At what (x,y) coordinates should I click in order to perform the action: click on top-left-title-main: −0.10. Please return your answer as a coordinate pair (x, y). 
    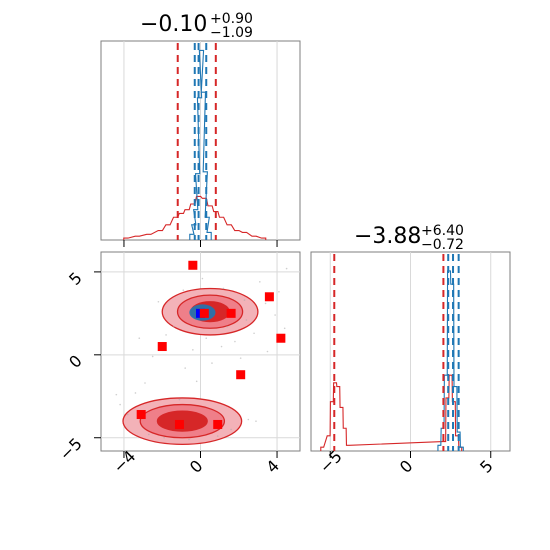
    Looking at the image, I should click on (173, 24).